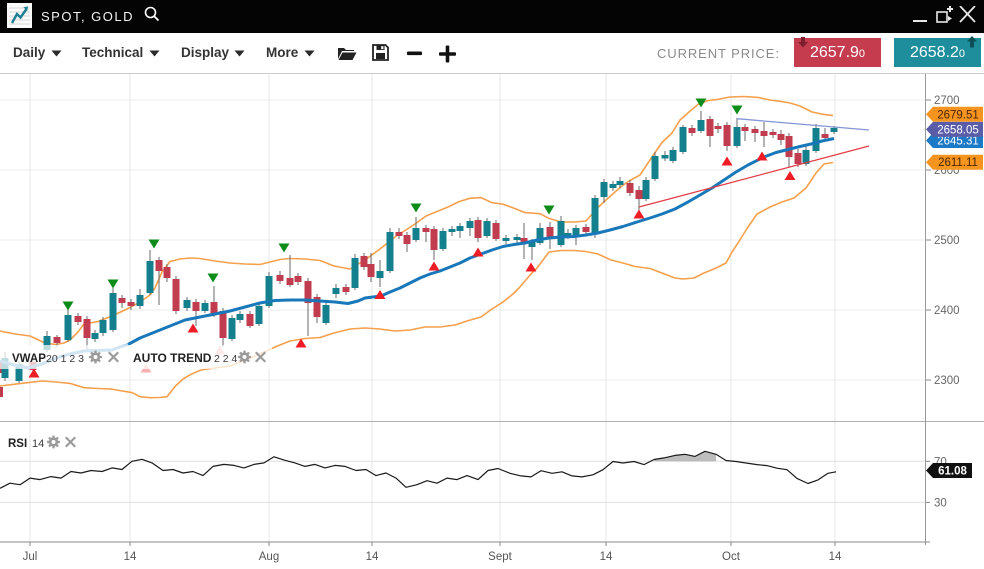  I want to click on svg-text: RSI, so click(17, 444).